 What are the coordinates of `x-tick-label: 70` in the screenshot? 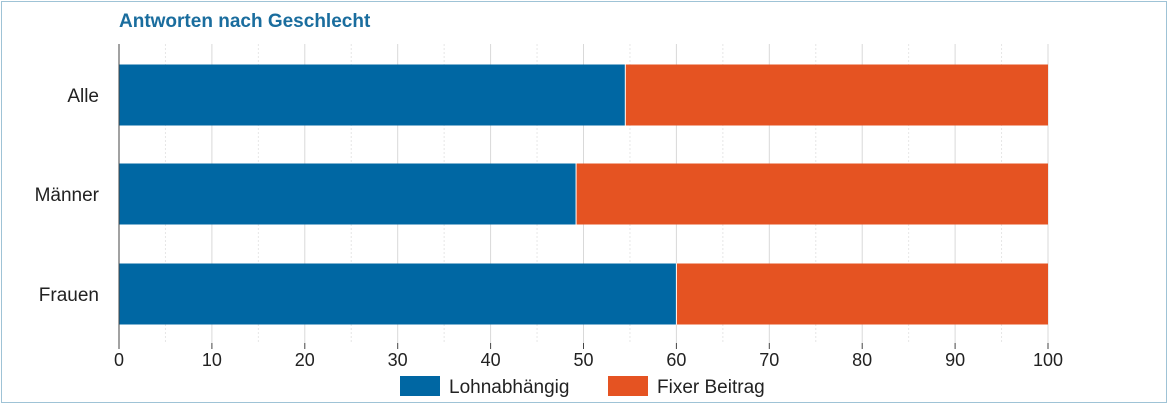 It's located at (769, 360).